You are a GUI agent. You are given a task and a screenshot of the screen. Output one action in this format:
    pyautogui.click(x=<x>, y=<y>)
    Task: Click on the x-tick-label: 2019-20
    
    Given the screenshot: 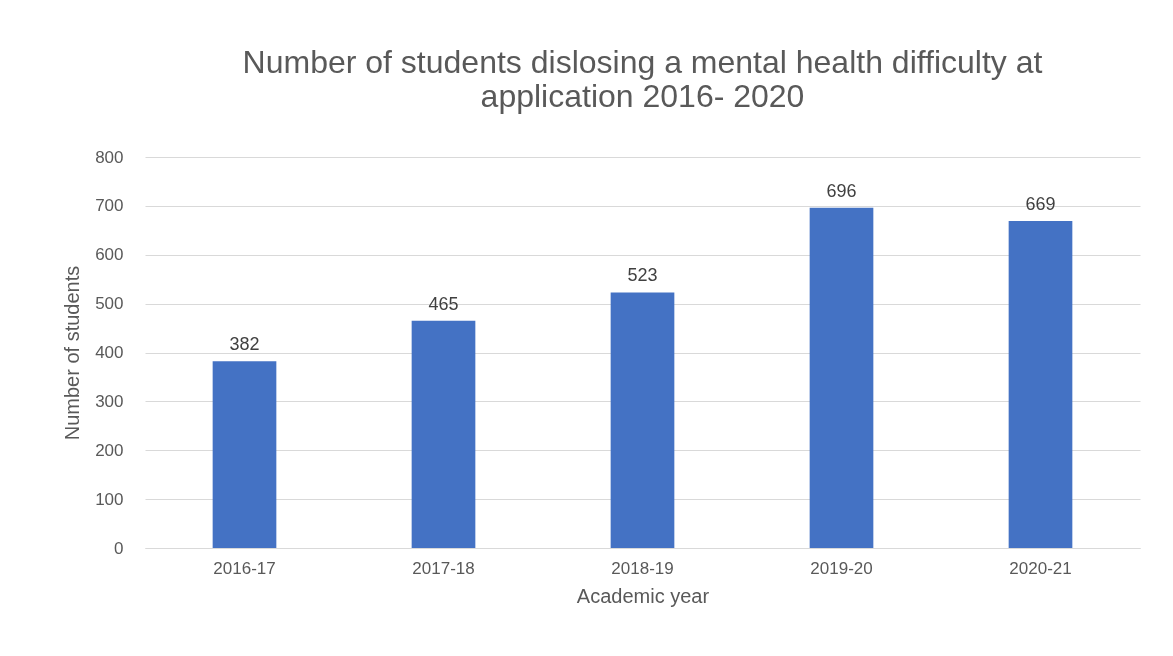 What is the action you would take?
    pyautogui.click(x=841, y=568)
    